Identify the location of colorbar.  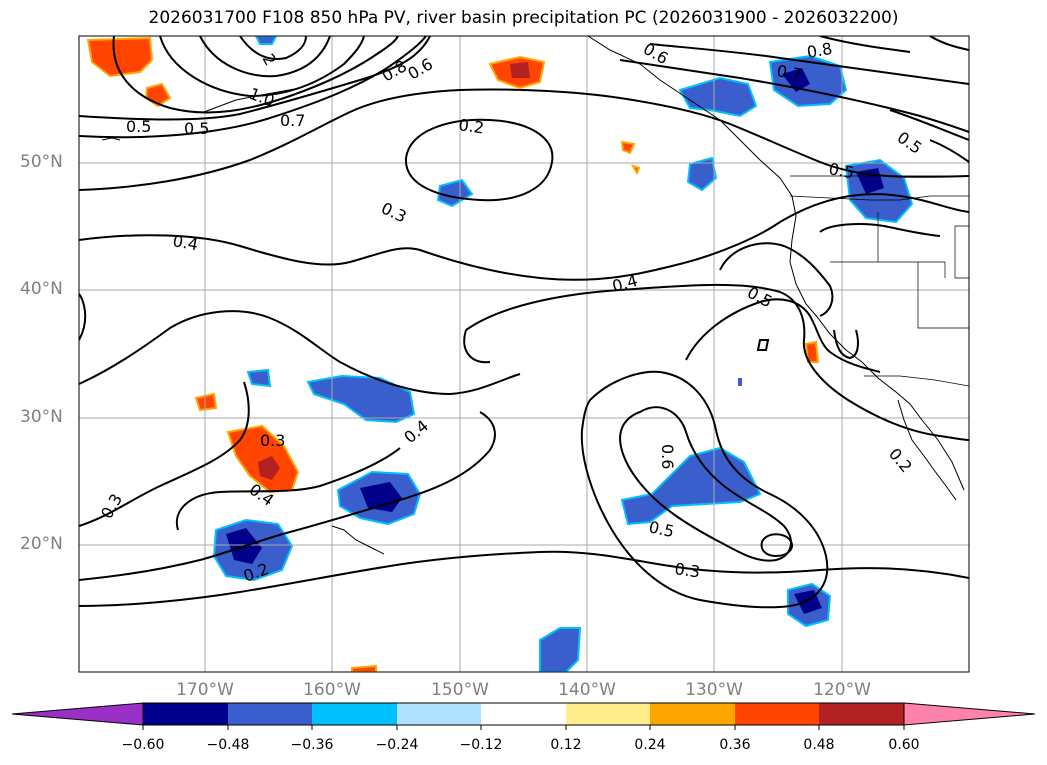
(523, 716).